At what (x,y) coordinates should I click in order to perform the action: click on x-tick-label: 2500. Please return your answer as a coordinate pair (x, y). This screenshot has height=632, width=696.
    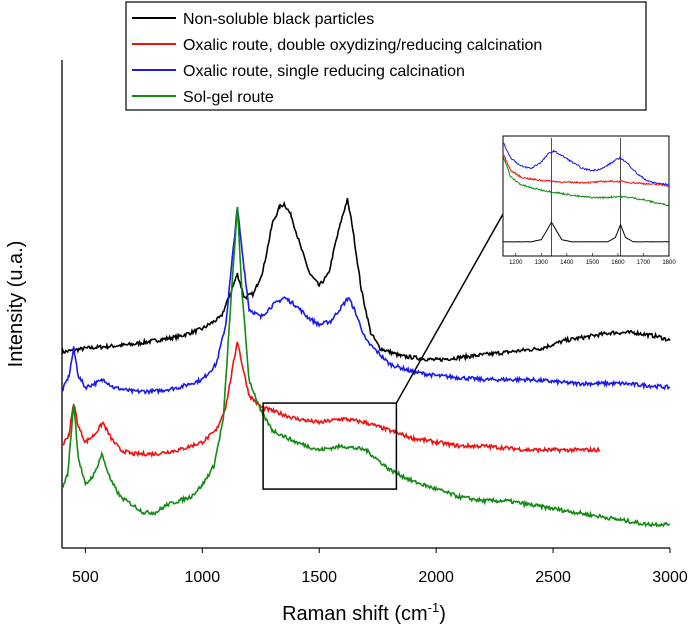
    Looking at the image, I should click on (553, 577).